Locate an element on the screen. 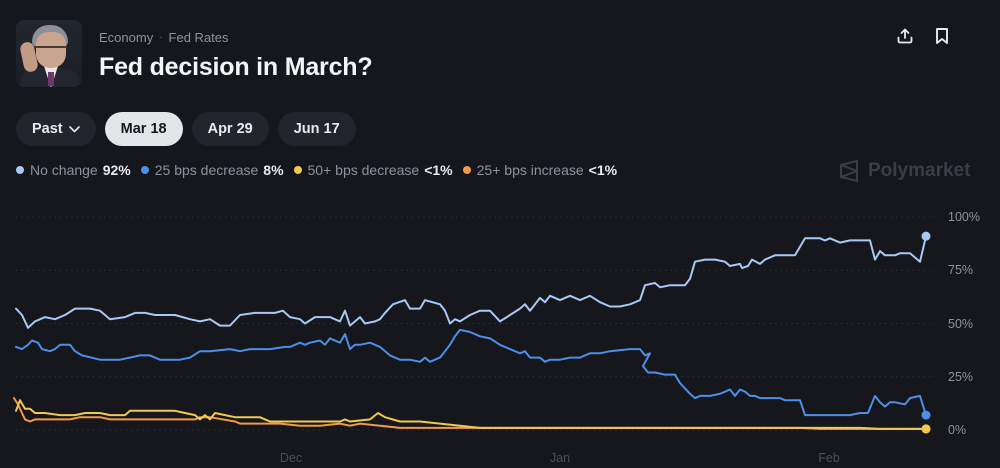 The width and height of the screenshot is (1000, 468). bookmark-icon is located at coordinates (942, 36).